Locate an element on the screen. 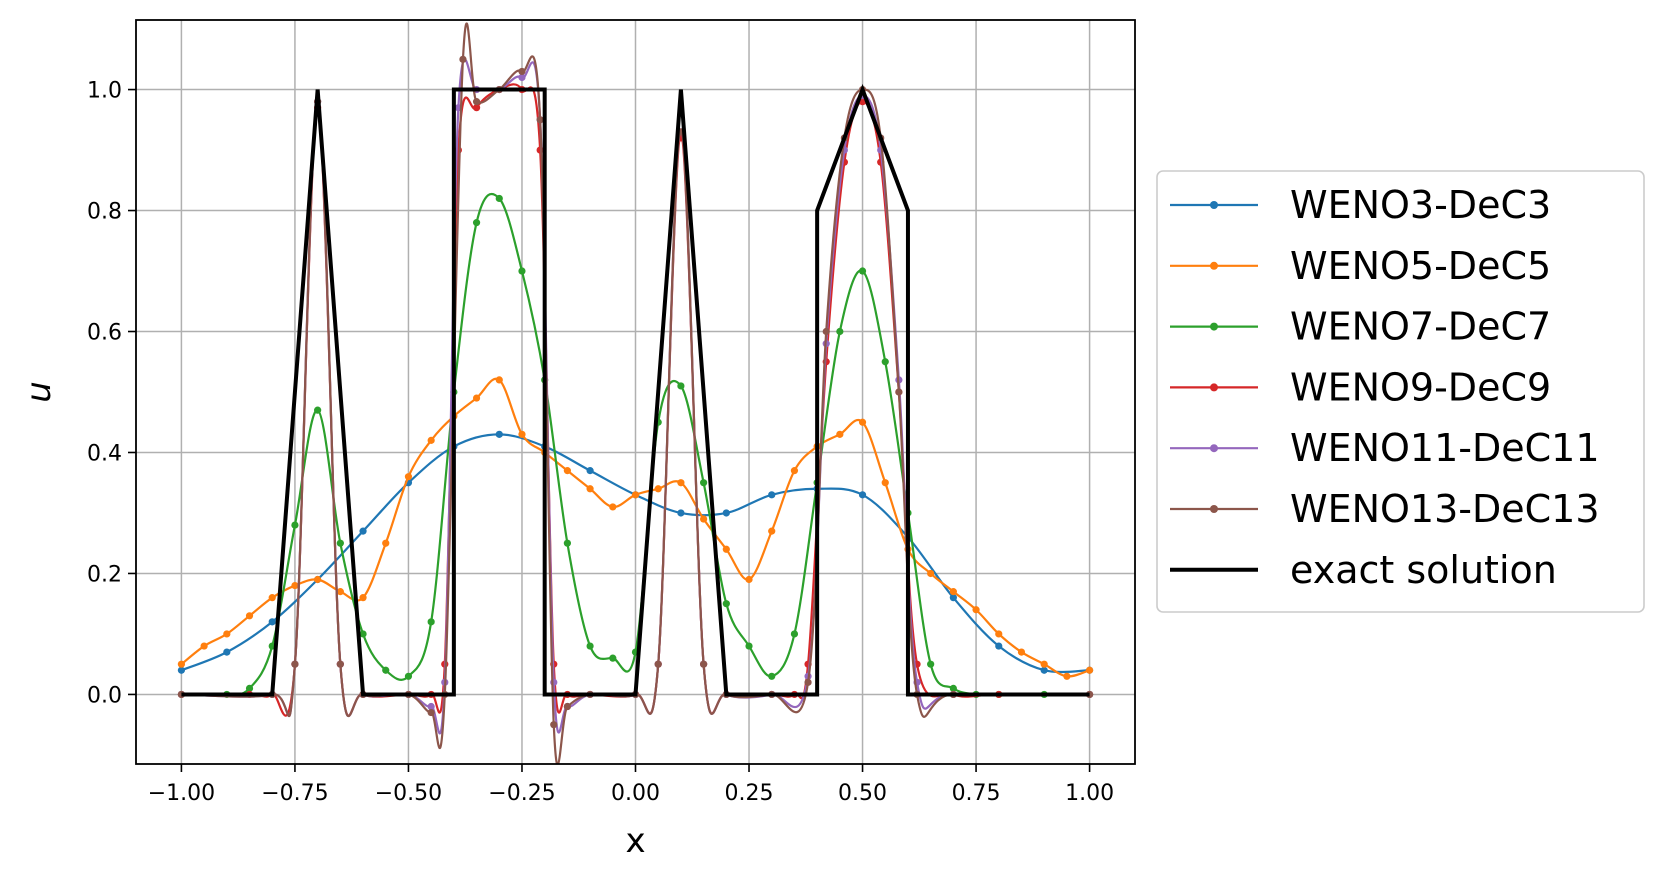 The image size is (1660, 878). x-tick-label: −0.75 is located at coordinates (294, 793).